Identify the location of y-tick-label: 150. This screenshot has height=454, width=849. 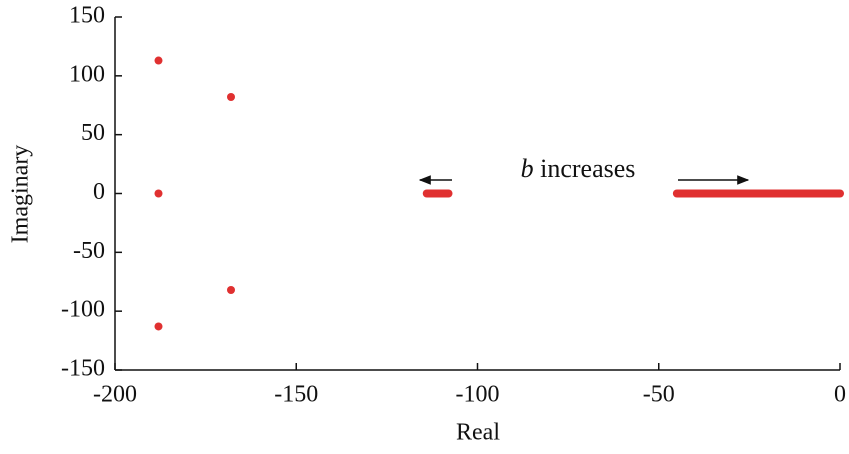
(87, 16).